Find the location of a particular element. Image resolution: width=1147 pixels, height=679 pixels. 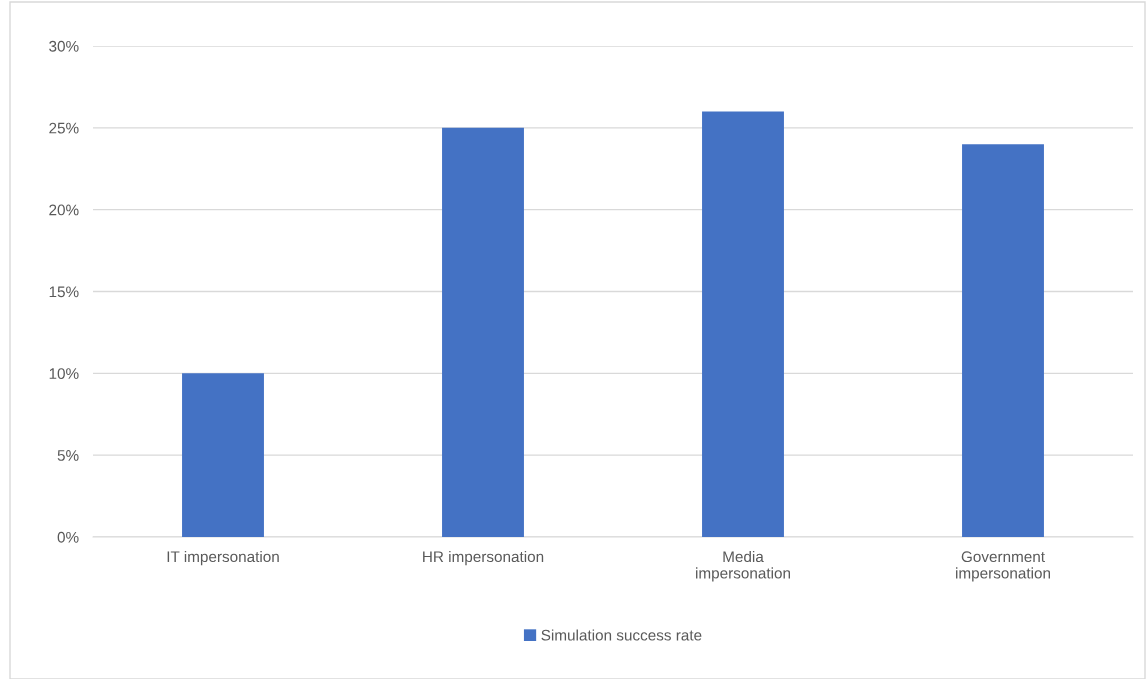

x-tick-label: HR impersonation is located at coordinates (483, 558).